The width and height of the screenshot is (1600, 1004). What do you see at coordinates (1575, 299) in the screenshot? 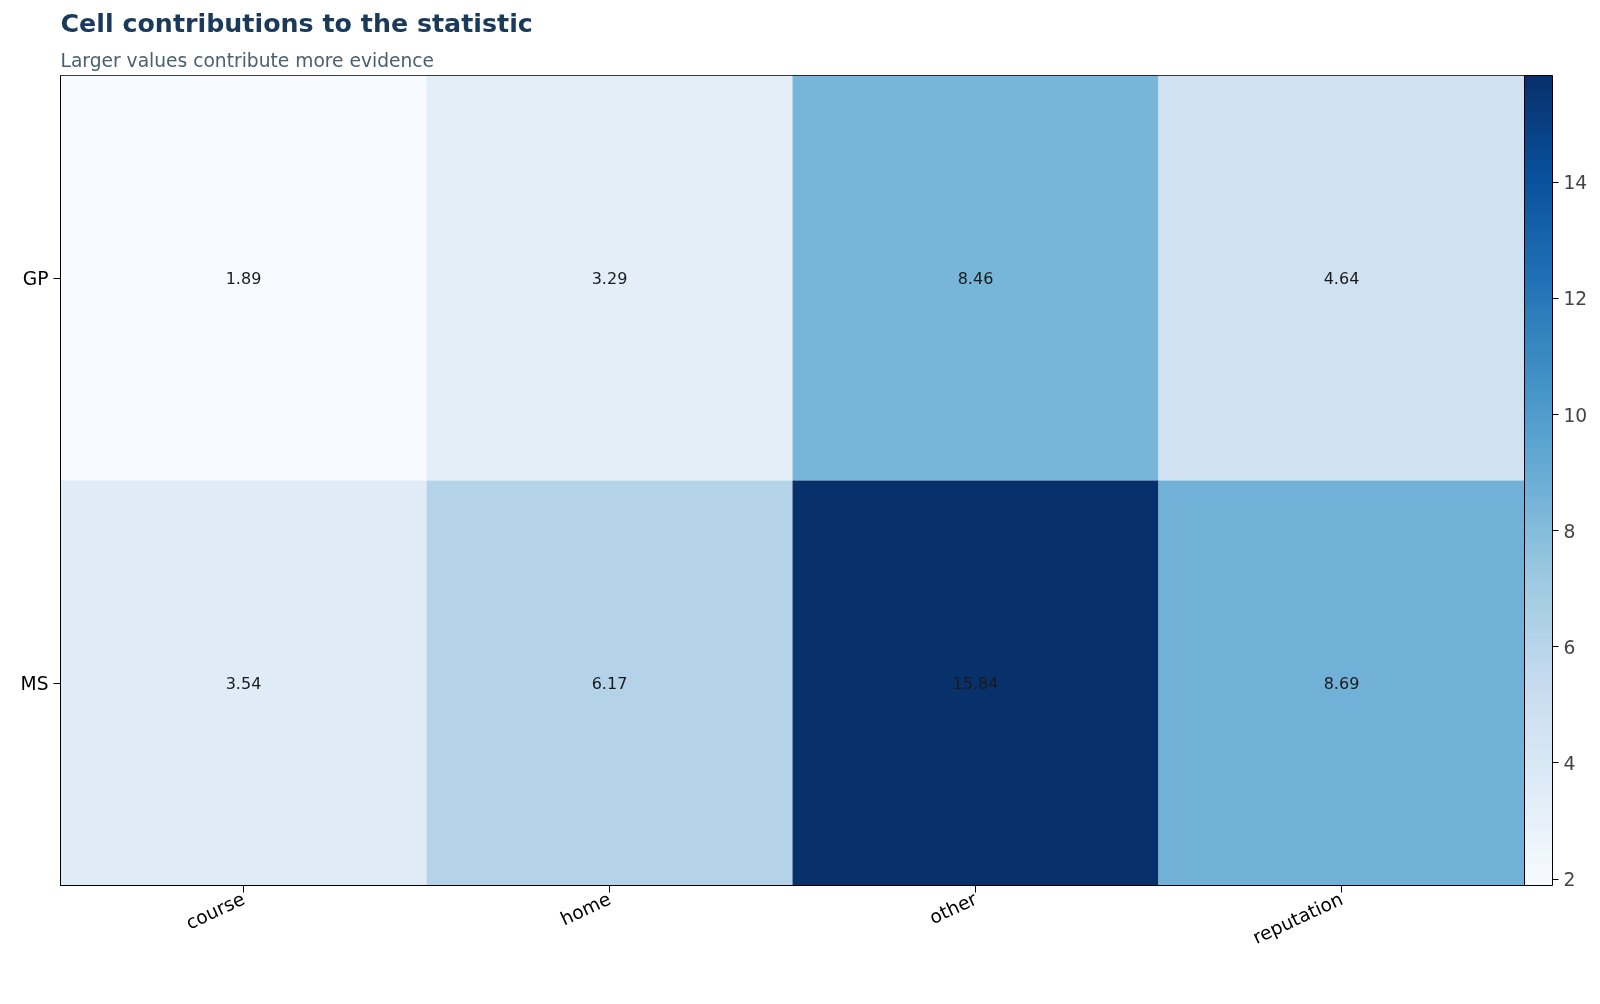
I see `color-bar-label: 12` at bounding box center [1575, 299].